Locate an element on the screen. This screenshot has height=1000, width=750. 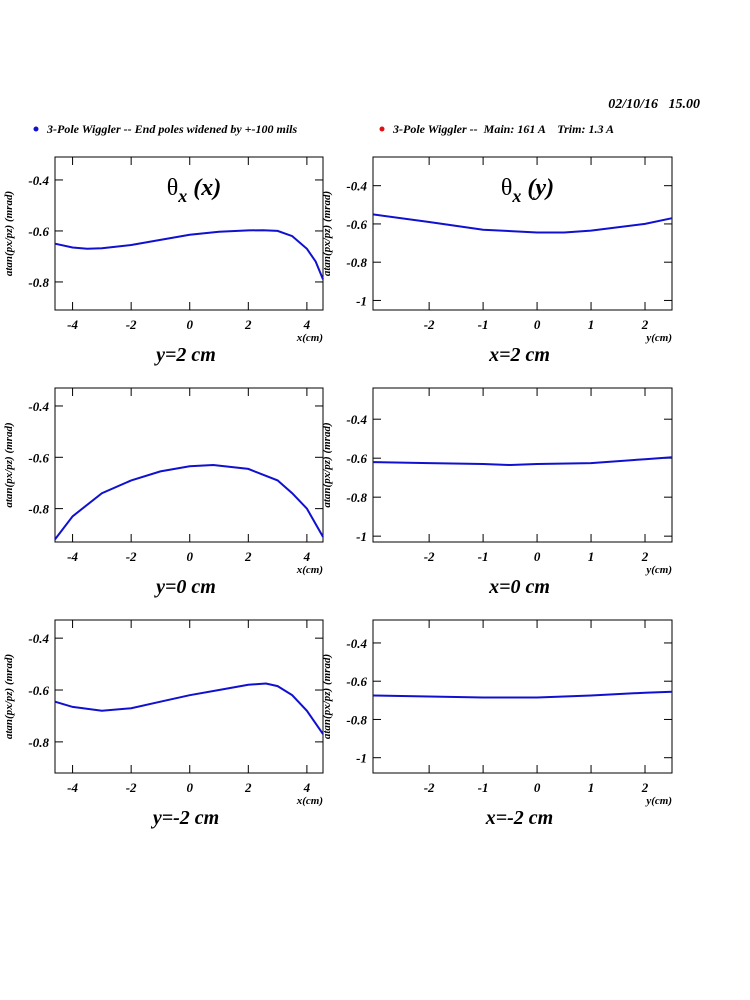
panel-title: θx (y) is located at coordinates (527, 190).